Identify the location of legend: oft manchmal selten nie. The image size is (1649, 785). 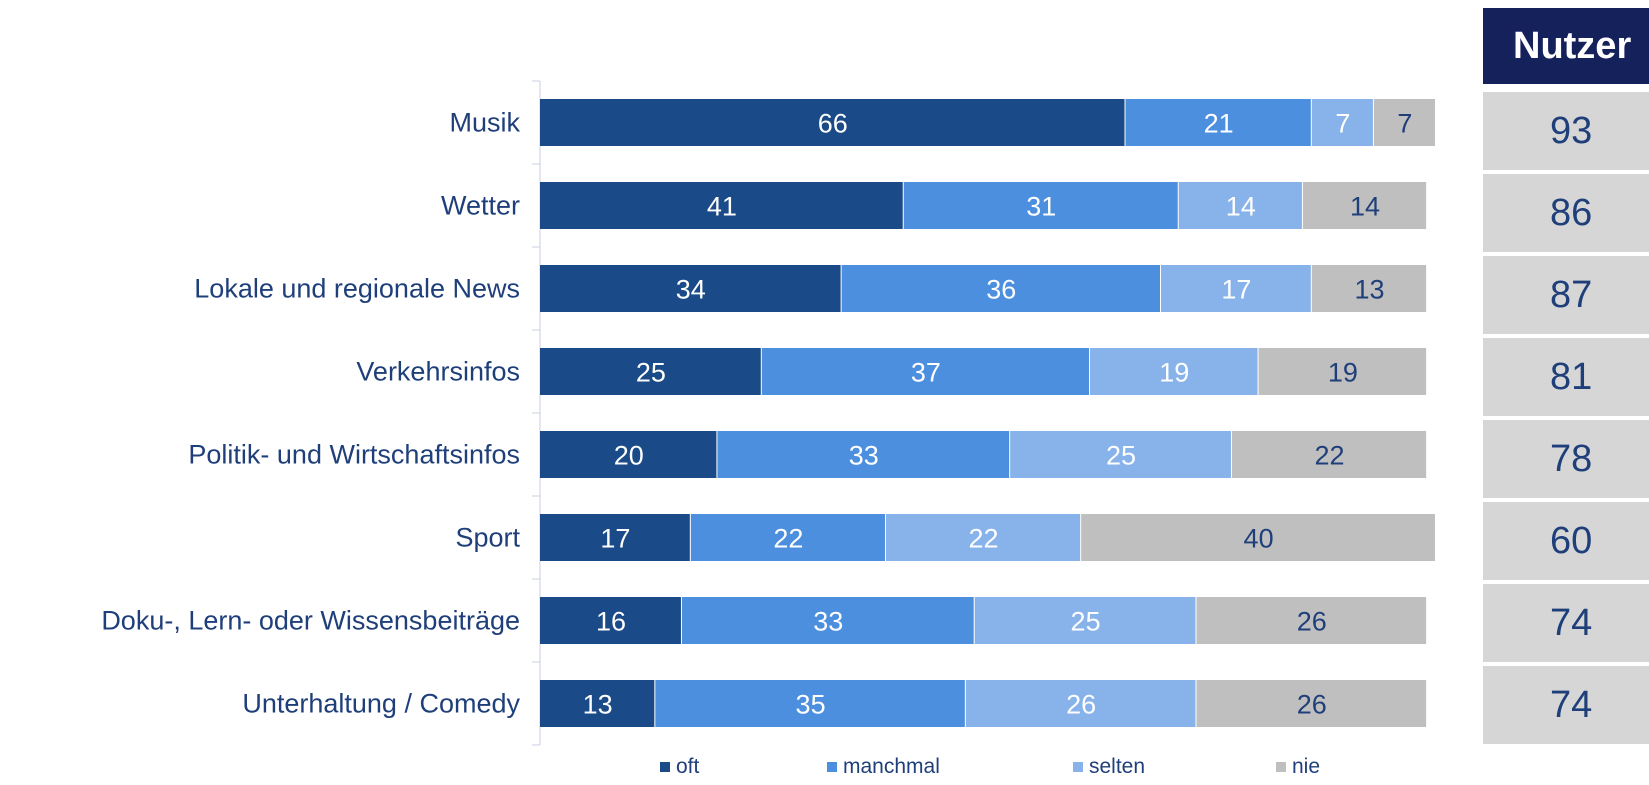
(990, 766).